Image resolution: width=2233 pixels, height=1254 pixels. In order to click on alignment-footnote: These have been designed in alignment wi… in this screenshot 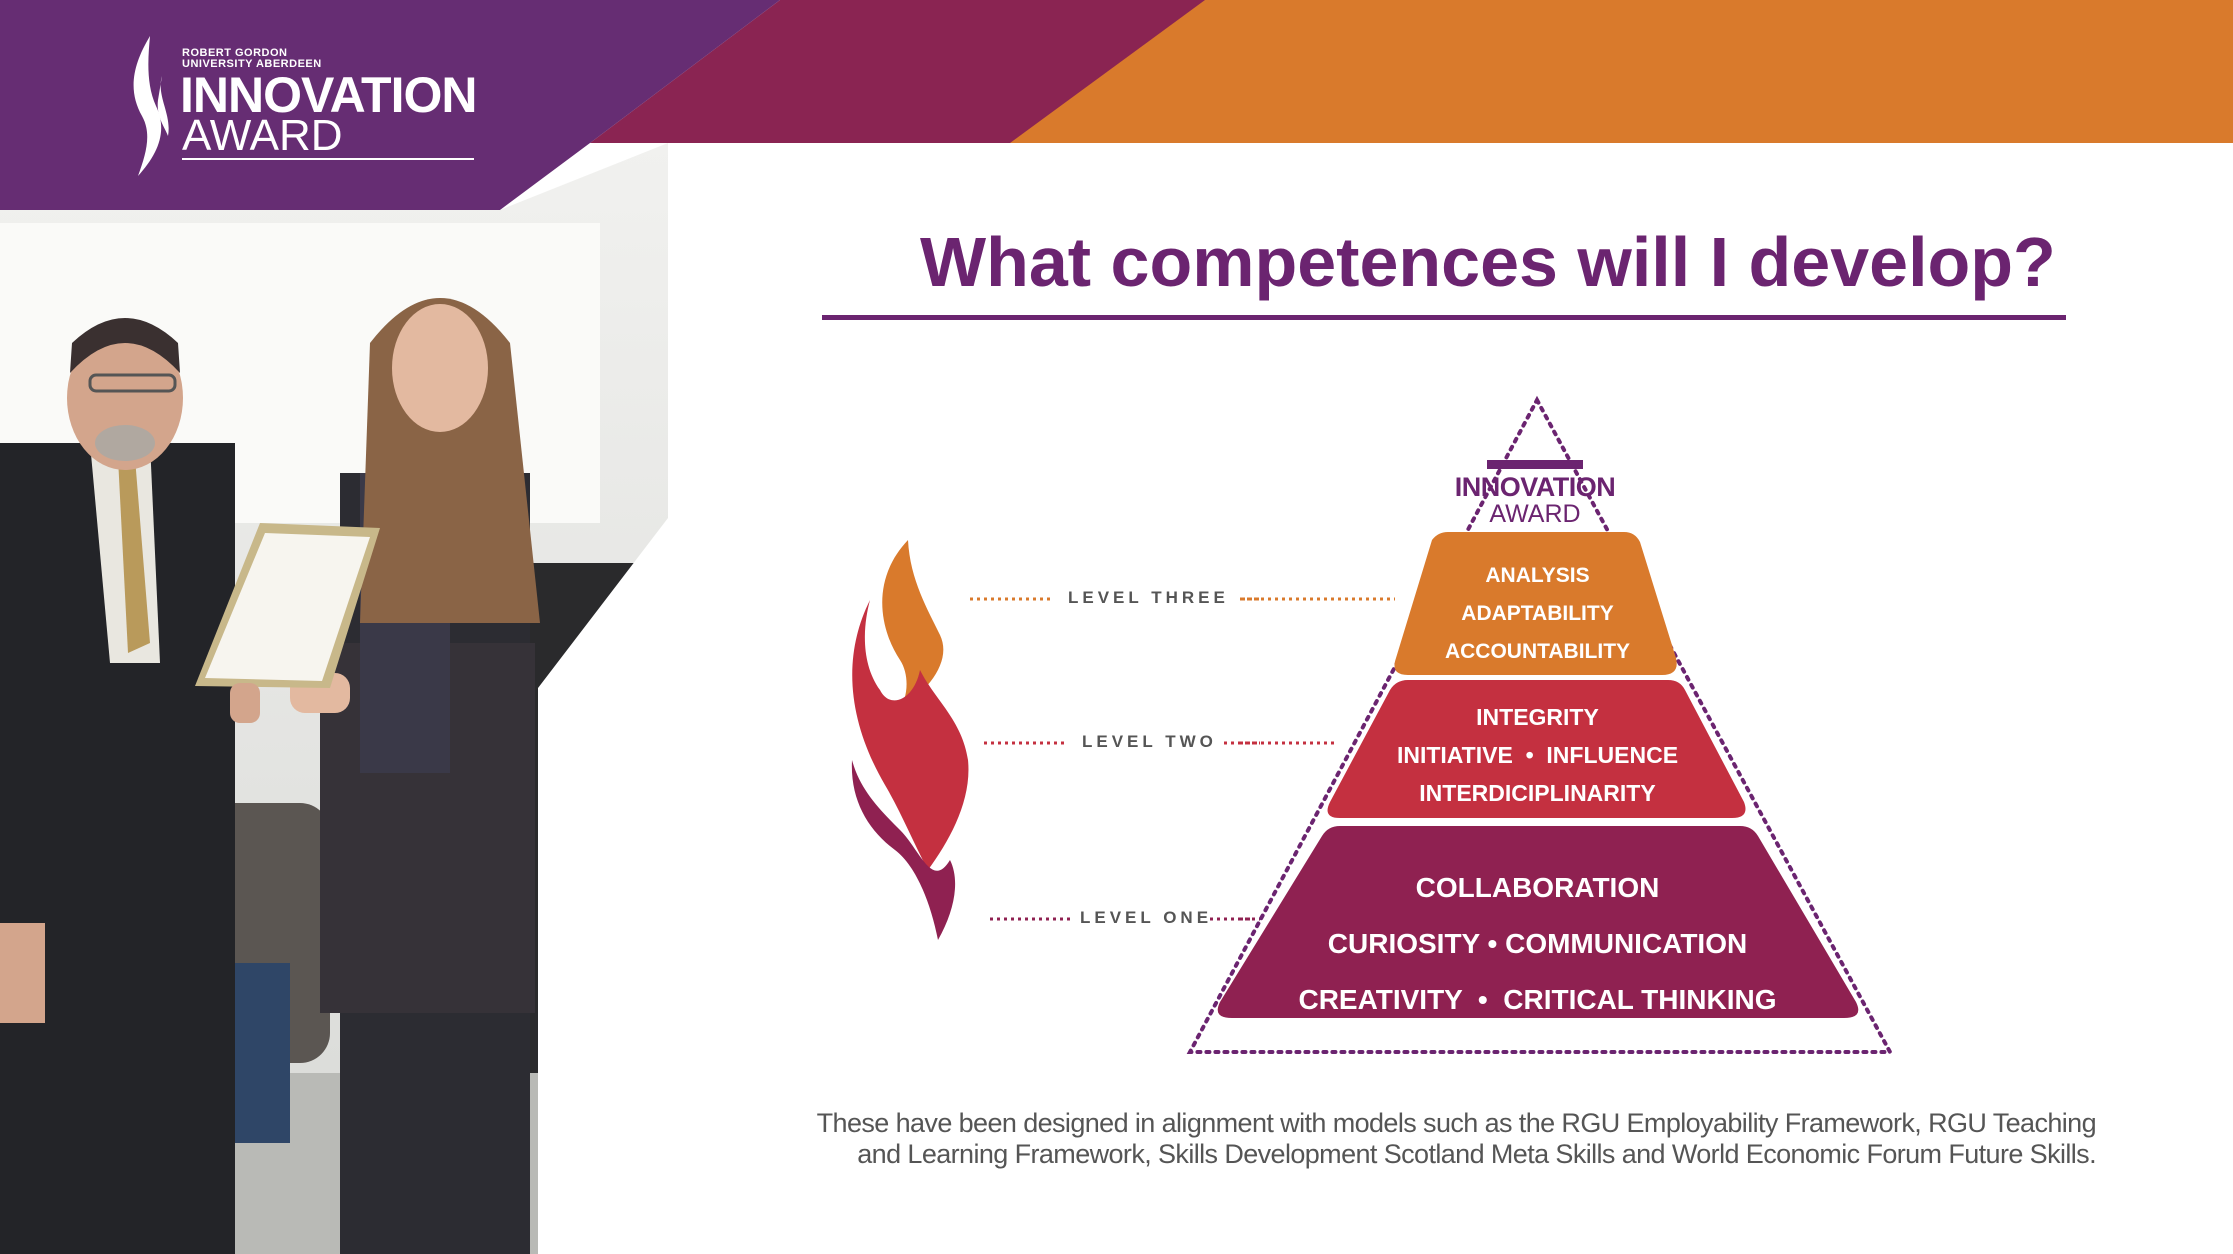, I will do `click(1368, 1139)`.